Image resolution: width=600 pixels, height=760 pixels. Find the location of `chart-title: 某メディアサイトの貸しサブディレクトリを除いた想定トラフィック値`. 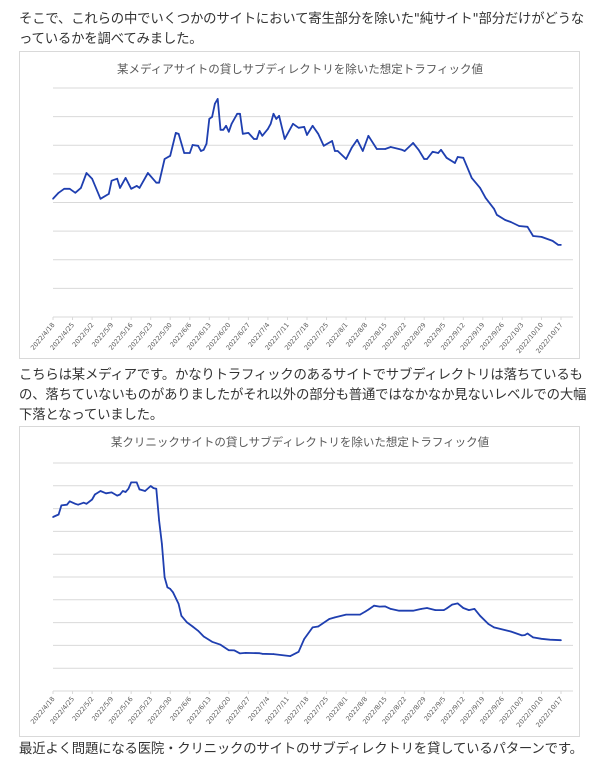

chart-title: 某メディアサイトの貸しサブディレクトリを除いた想定トラフィック値 is located at coordinates (300, 69).